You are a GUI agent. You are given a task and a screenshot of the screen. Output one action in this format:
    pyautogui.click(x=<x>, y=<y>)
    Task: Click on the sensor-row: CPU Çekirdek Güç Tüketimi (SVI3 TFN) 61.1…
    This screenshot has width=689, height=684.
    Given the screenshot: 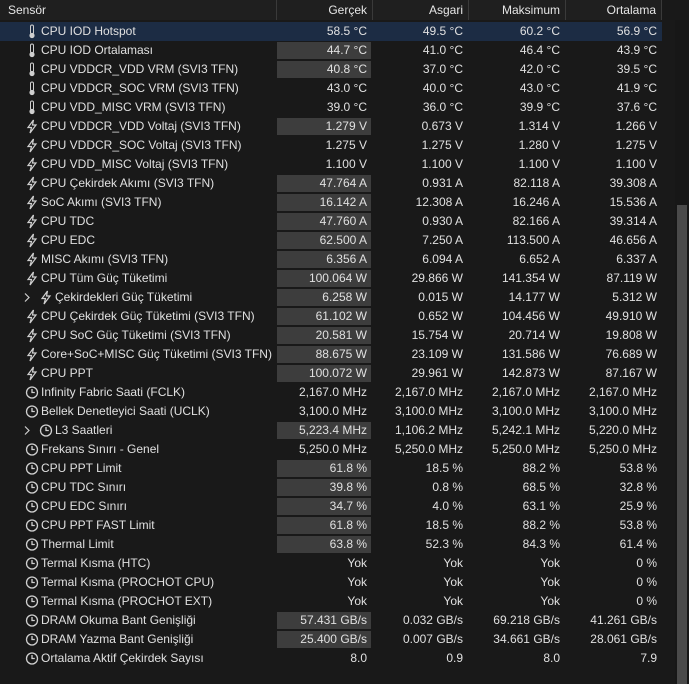 What is the action you would take?
    pyautogui.click(x=331, y=316)
    